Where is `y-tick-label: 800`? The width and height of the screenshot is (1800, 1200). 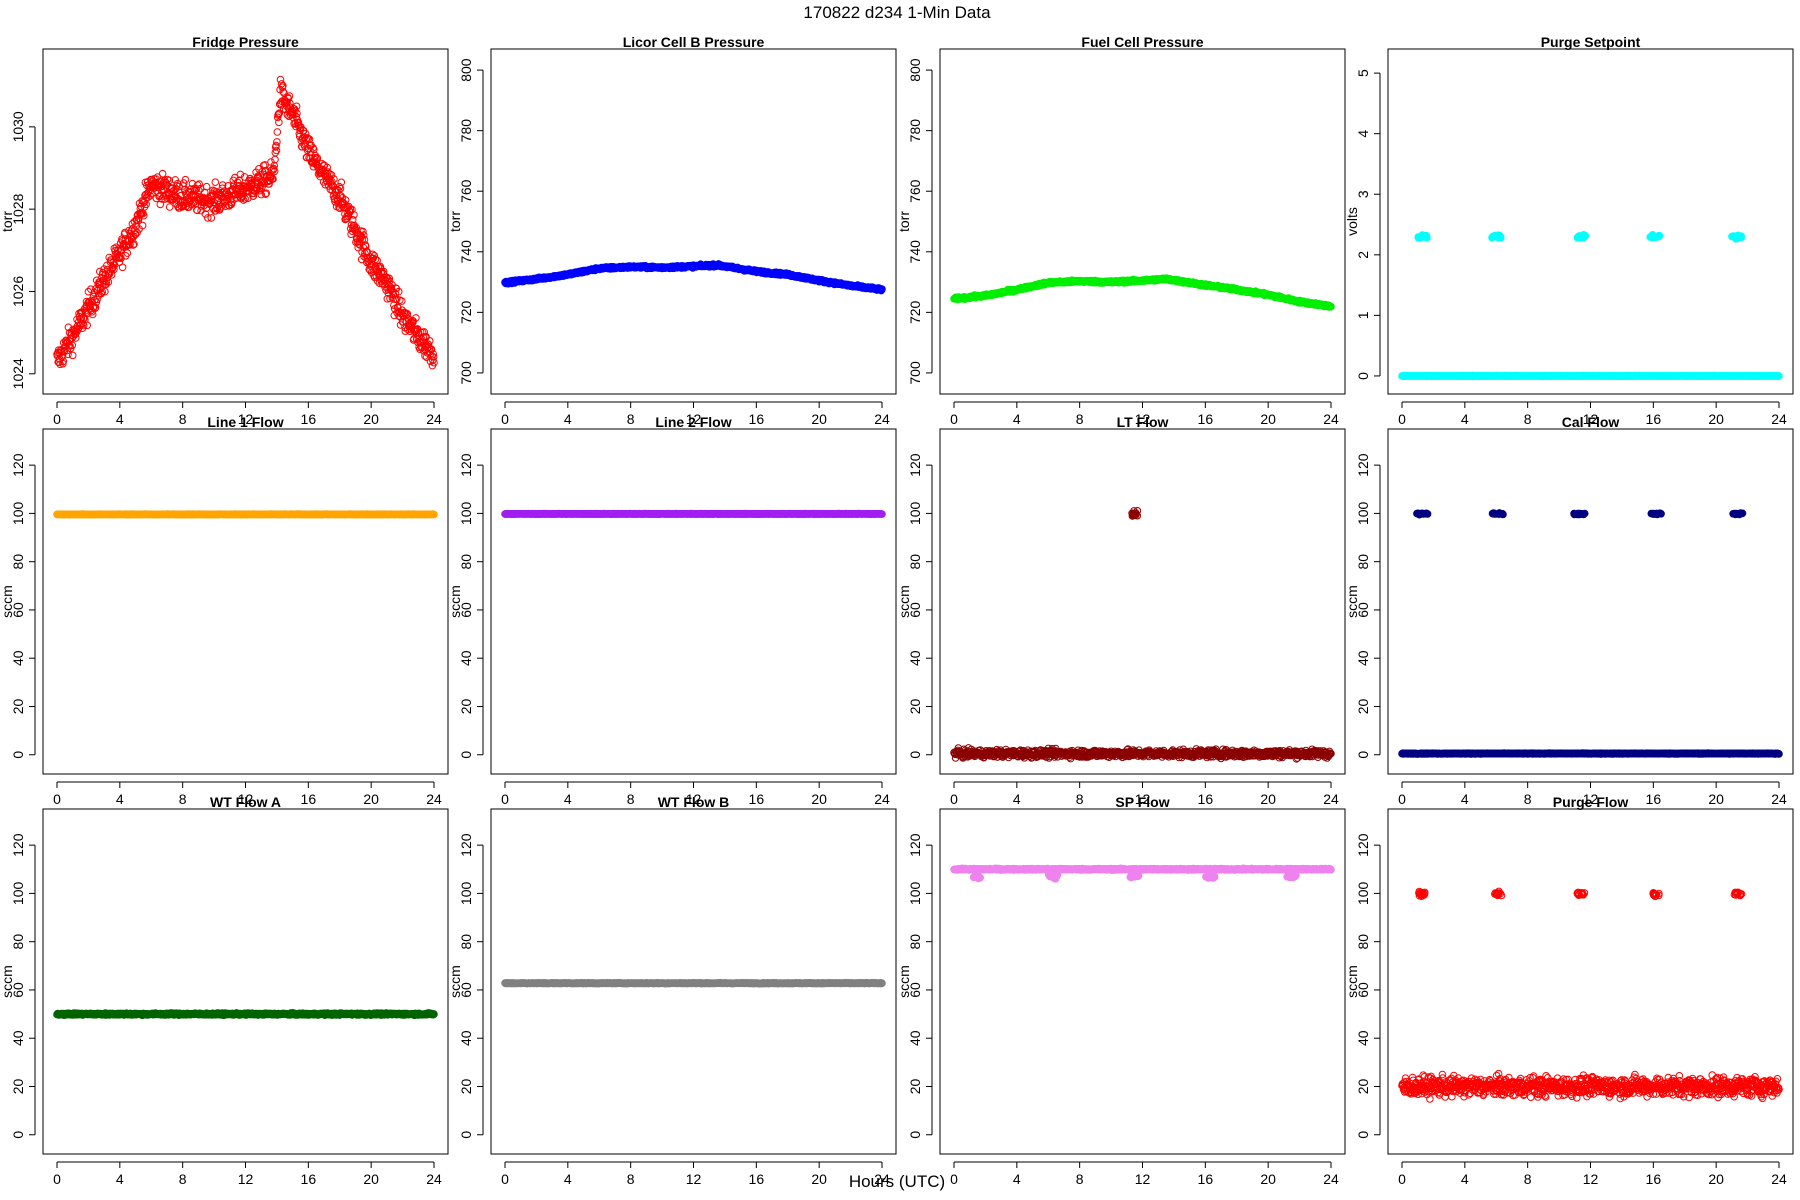 y-tick-label: 800 is located at coordinates (466, 70).